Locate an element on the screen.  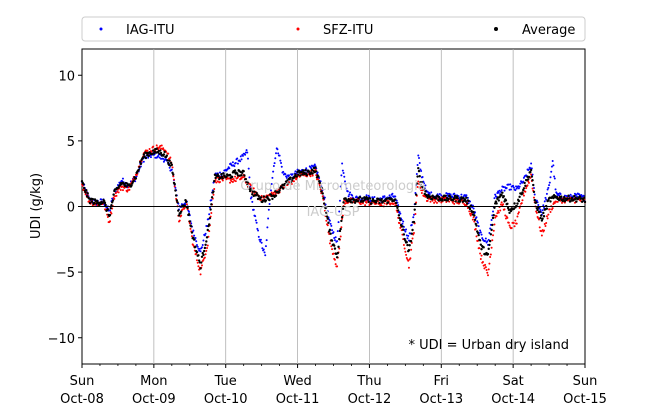
x-tick-date: Oct-12 is located at coordinates (370, 399).